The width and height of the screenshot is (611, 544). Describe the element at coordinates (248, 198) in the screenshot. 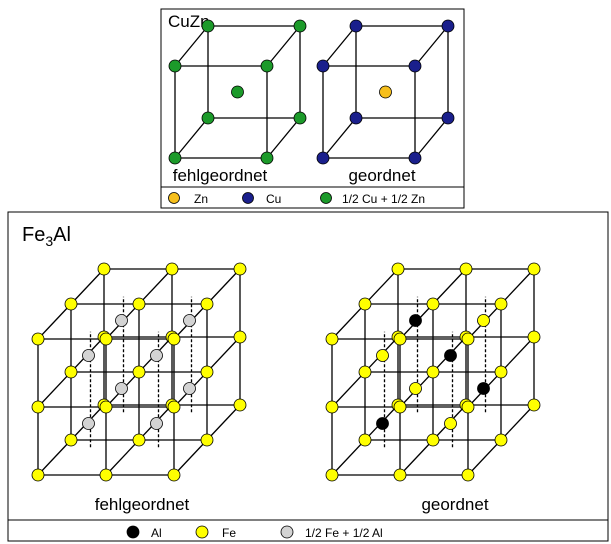

I see `legend-cu-marker` at that location.